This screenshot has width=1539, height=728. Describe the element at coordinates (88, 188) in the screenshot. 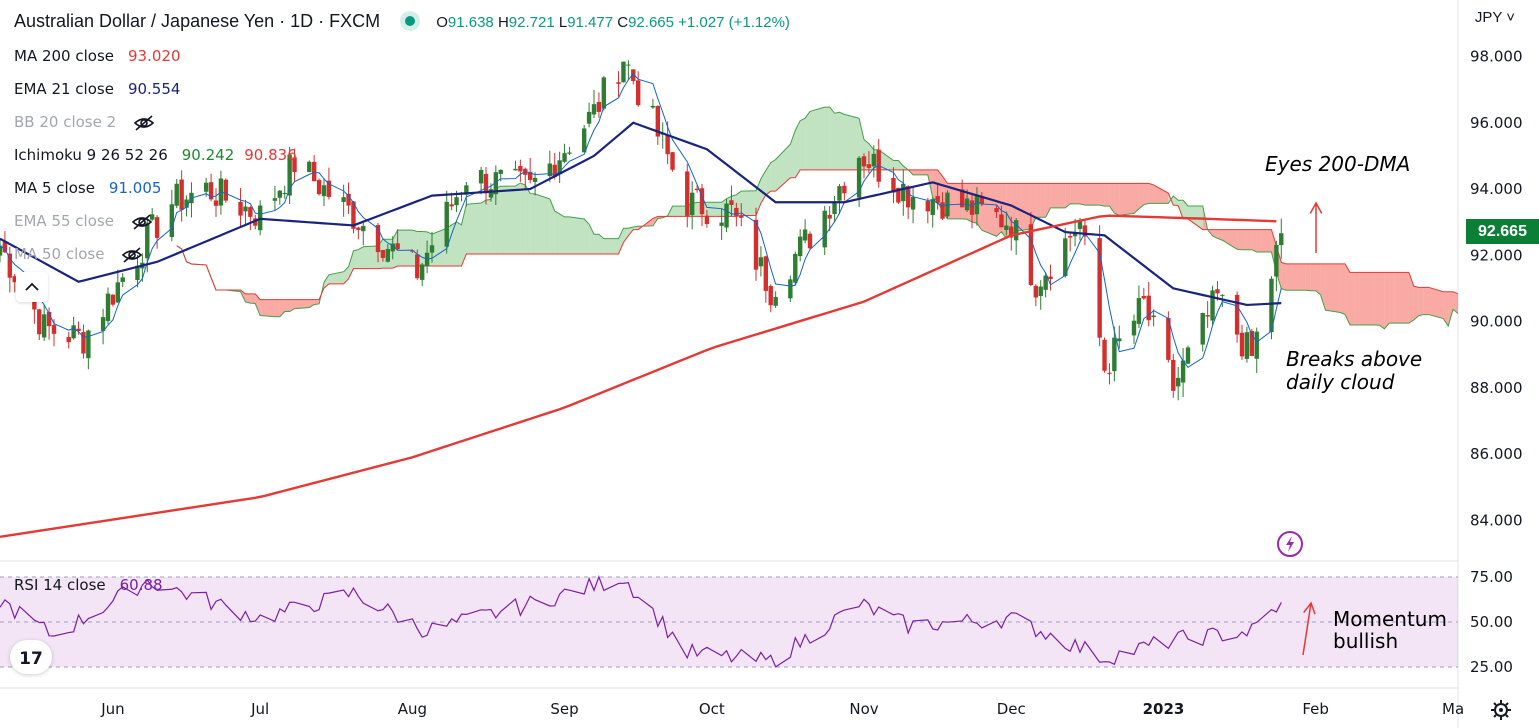

I see `legend-ma5: MA 5 close 91.005` at that location.